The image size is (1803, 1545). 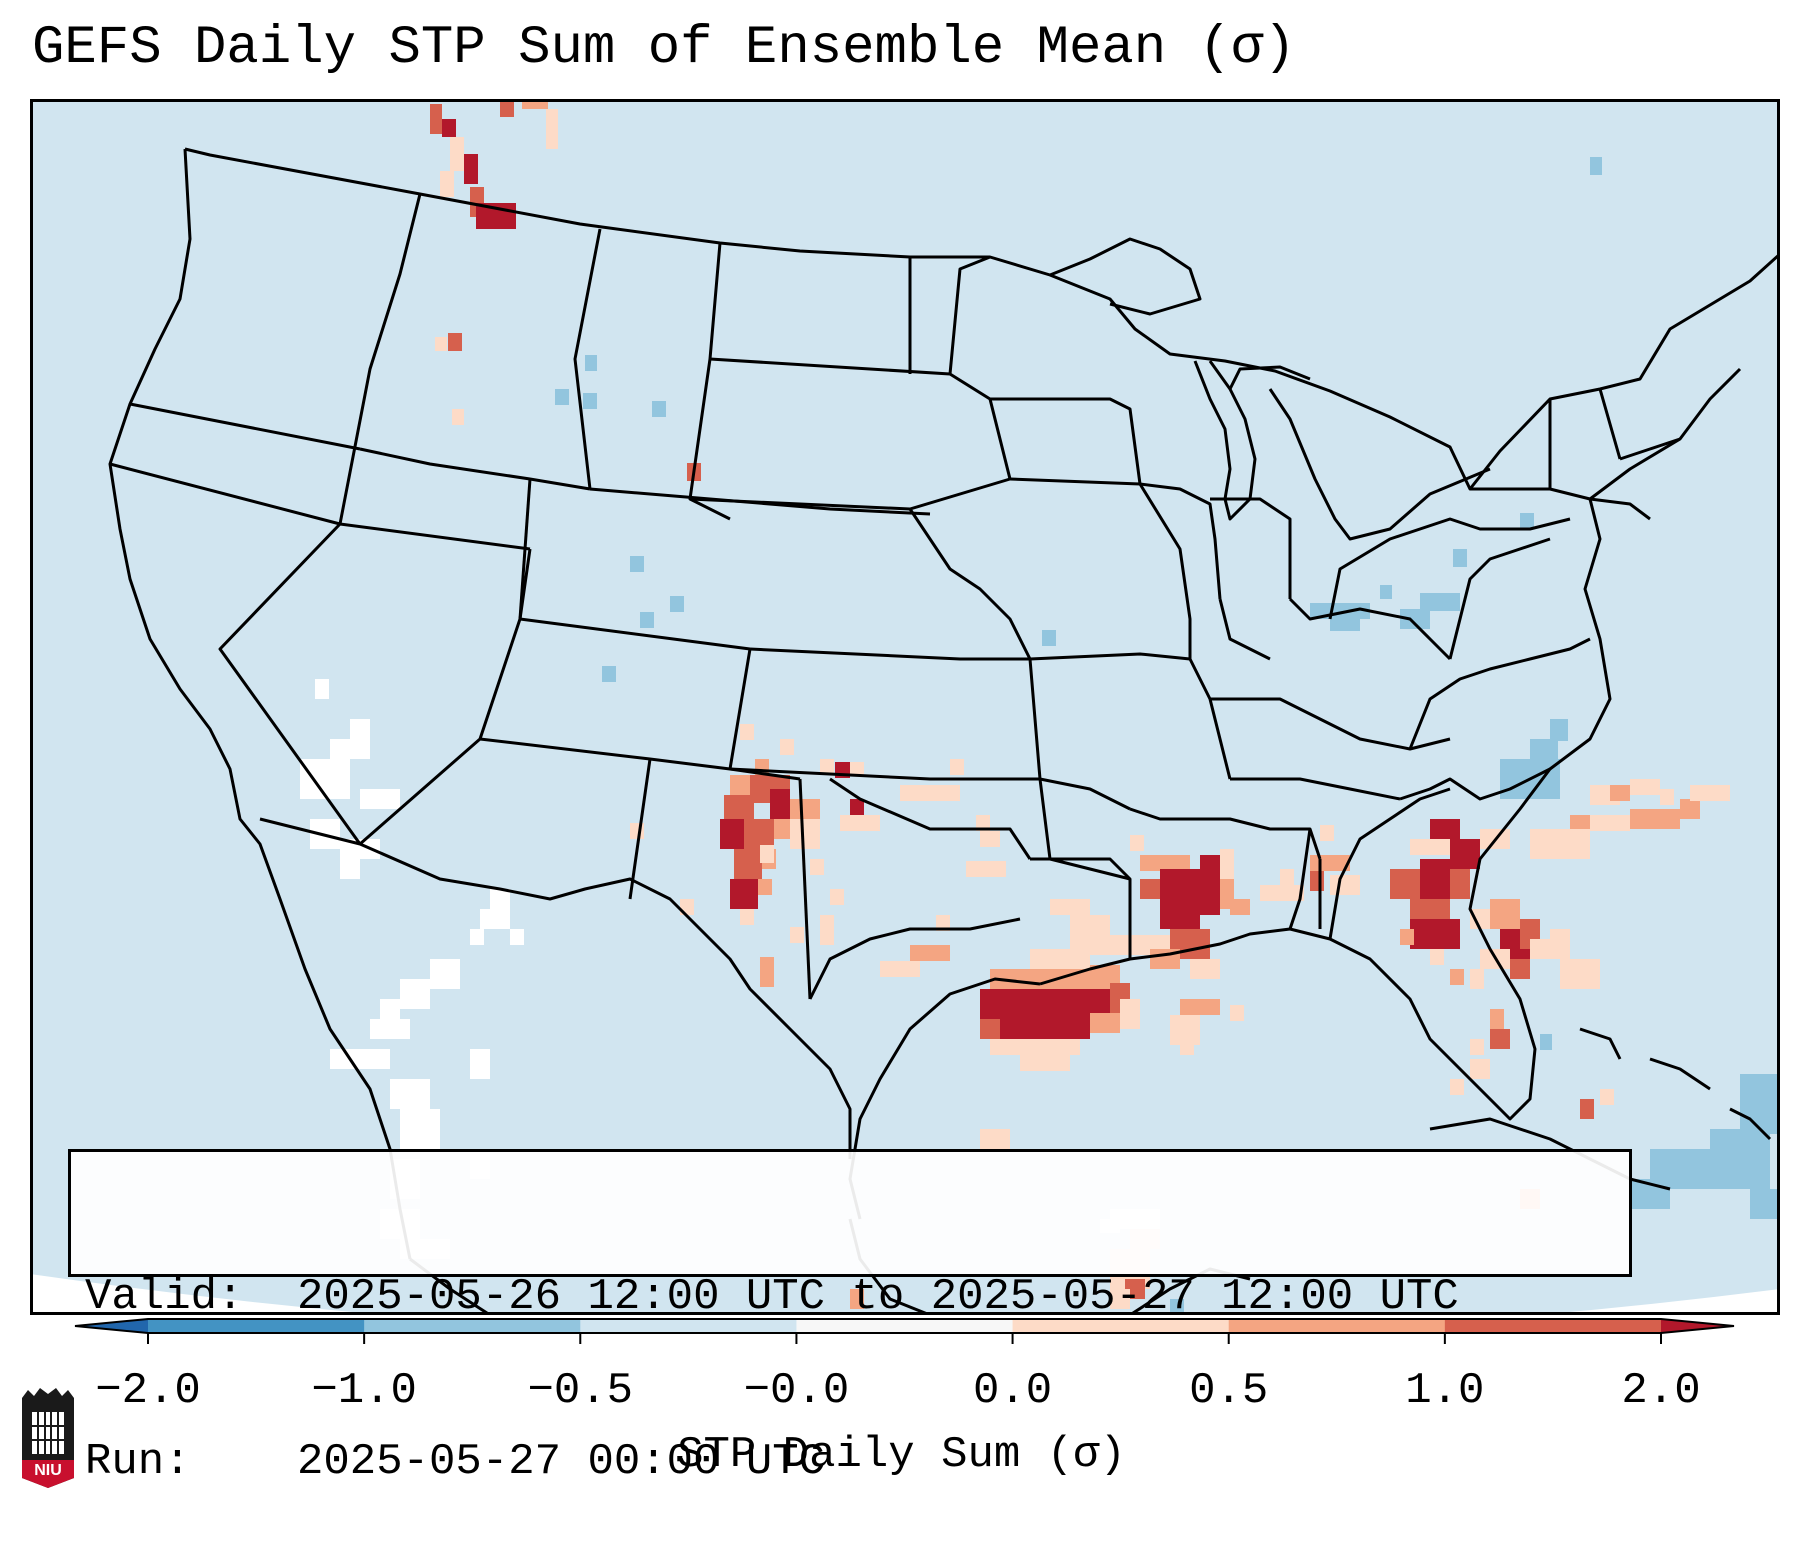 I want to click on colorbar-extend-low, so click(x=111, y=1326).